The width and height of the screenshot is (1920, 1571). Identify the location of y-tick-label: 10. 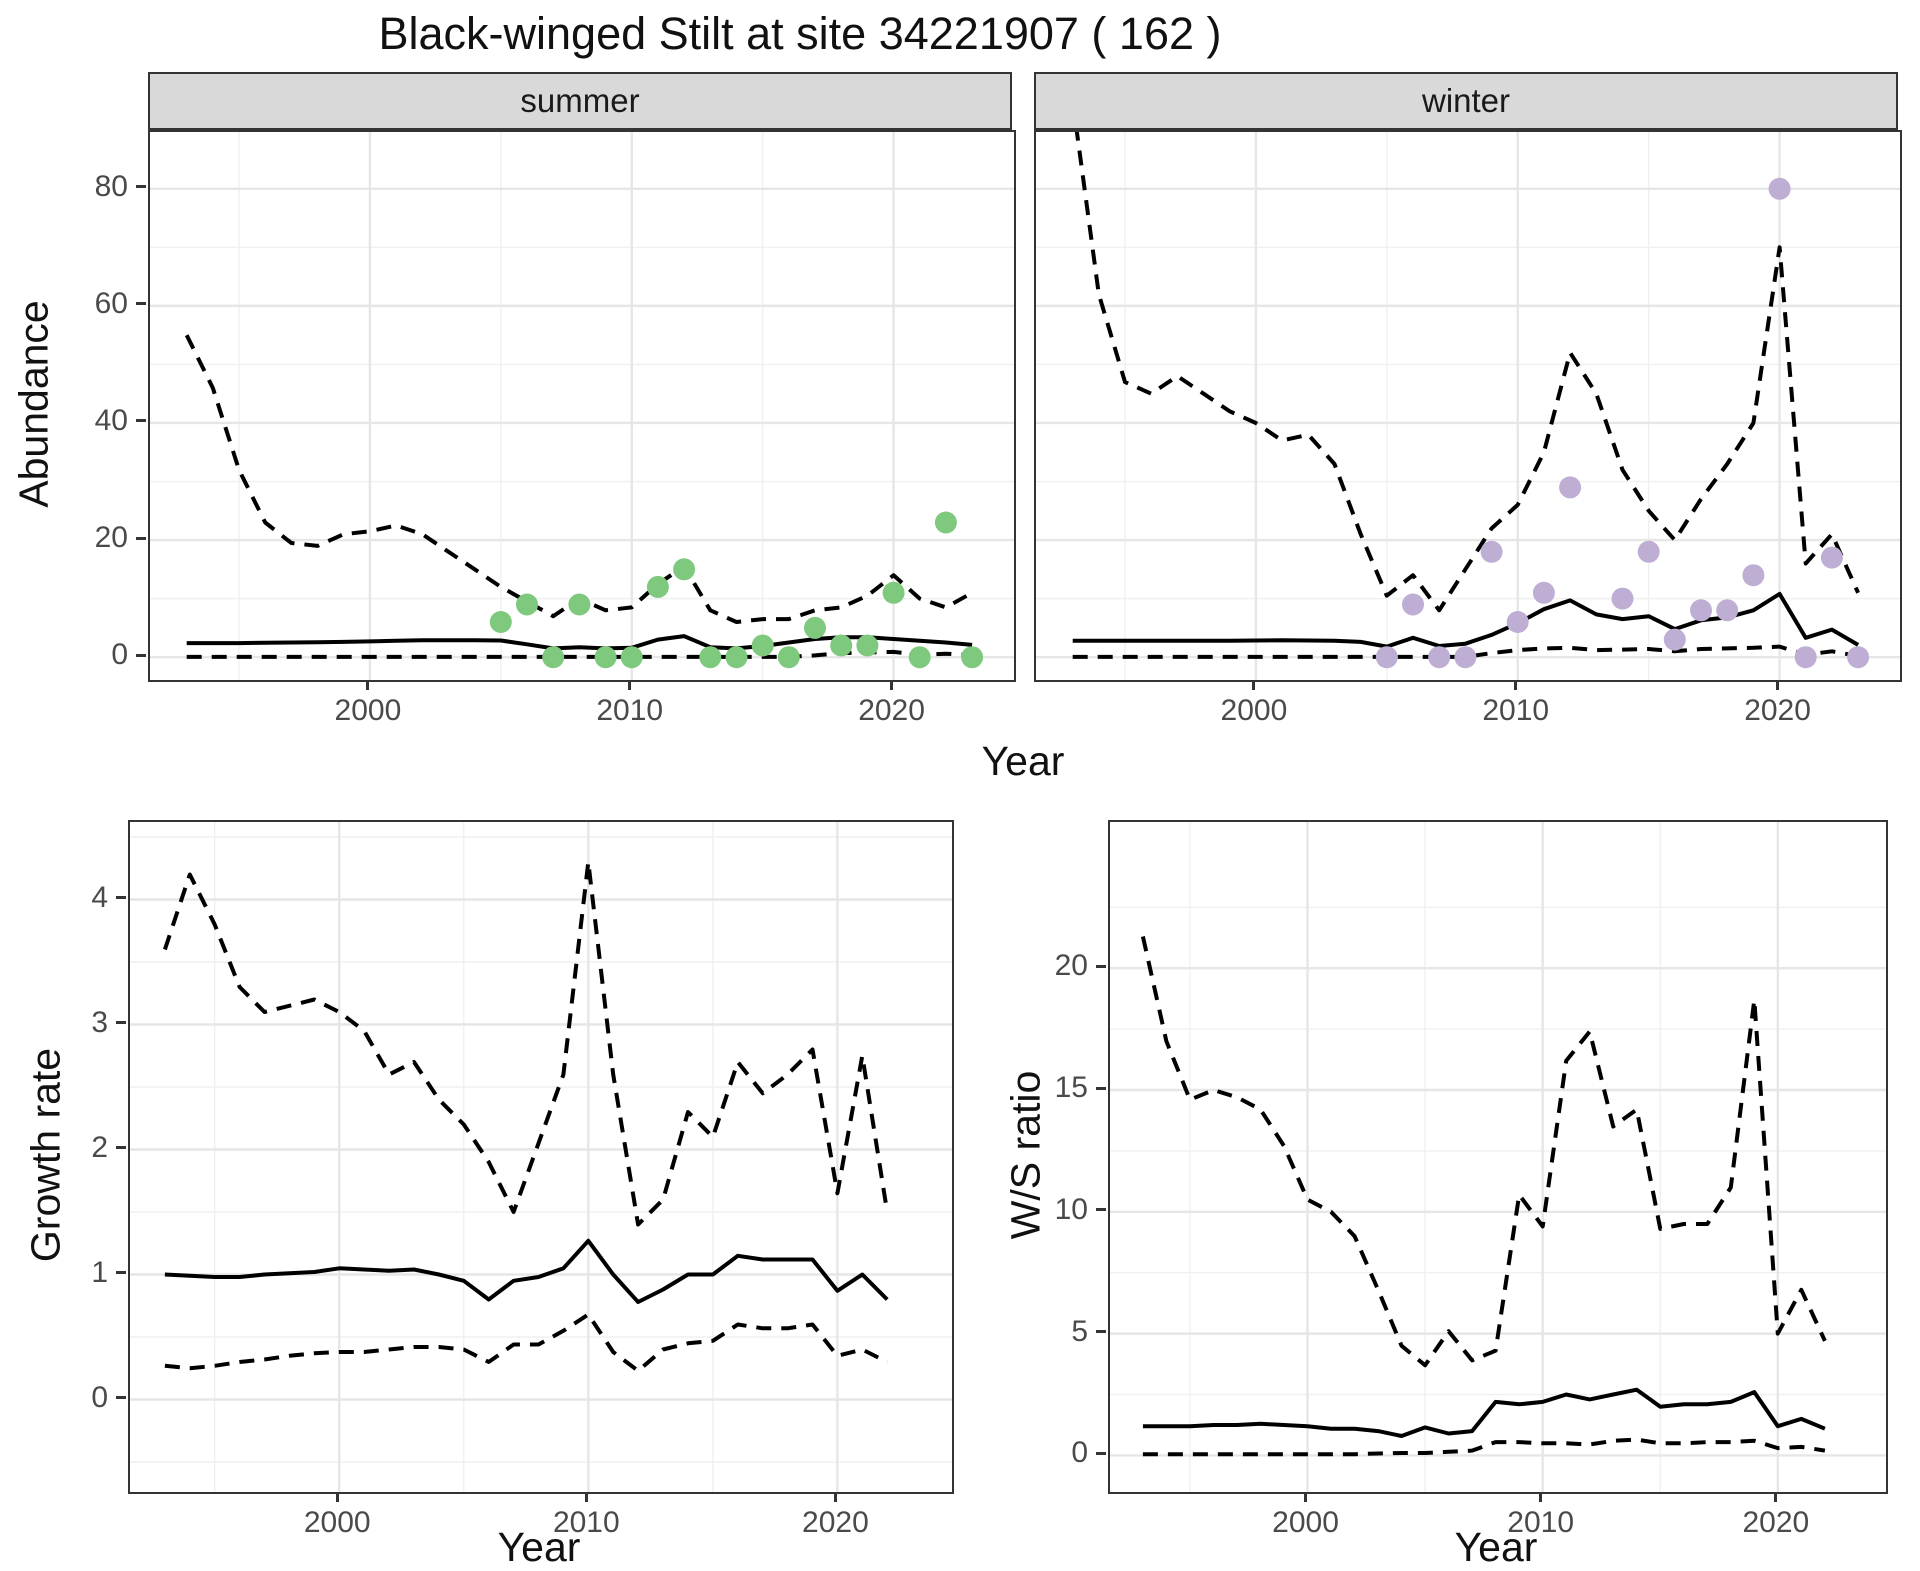
(1071, 1209).